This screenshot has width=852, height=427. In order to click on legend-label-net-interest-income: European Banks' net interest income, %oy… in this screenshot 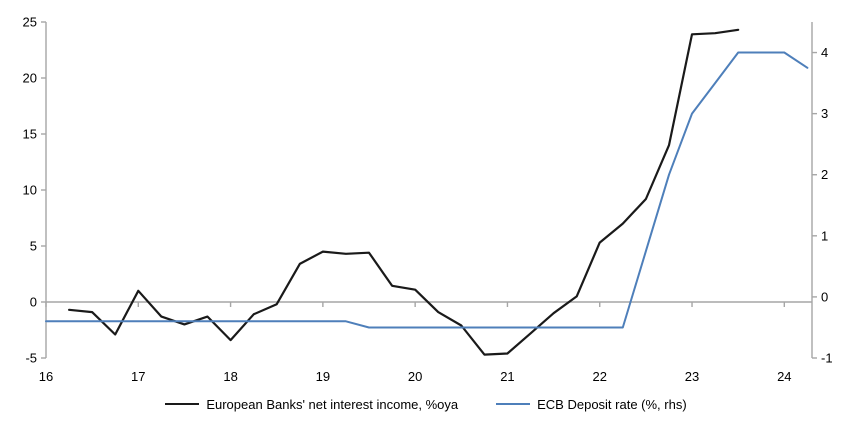, I will do `click(332, 404)`.